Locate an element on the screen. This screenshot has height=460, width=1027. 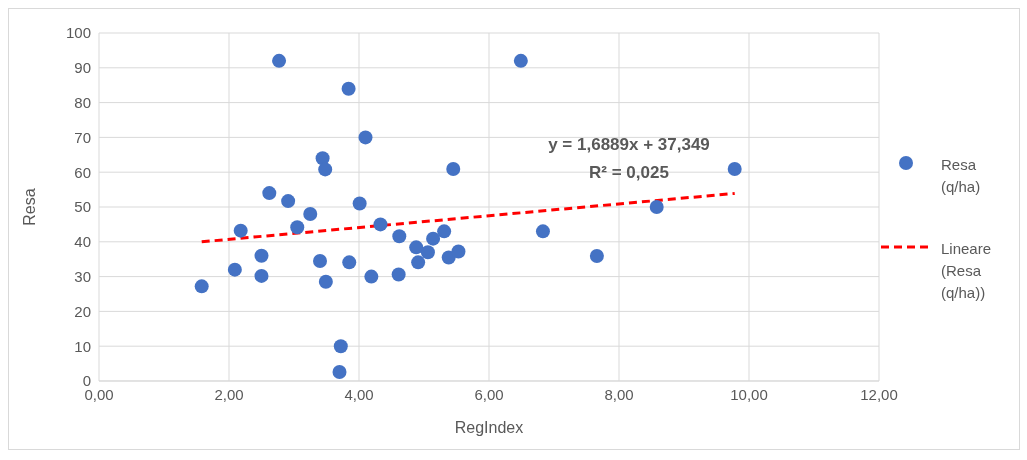
x-tick-label: 12,00 is located at coordinates (879, 394).